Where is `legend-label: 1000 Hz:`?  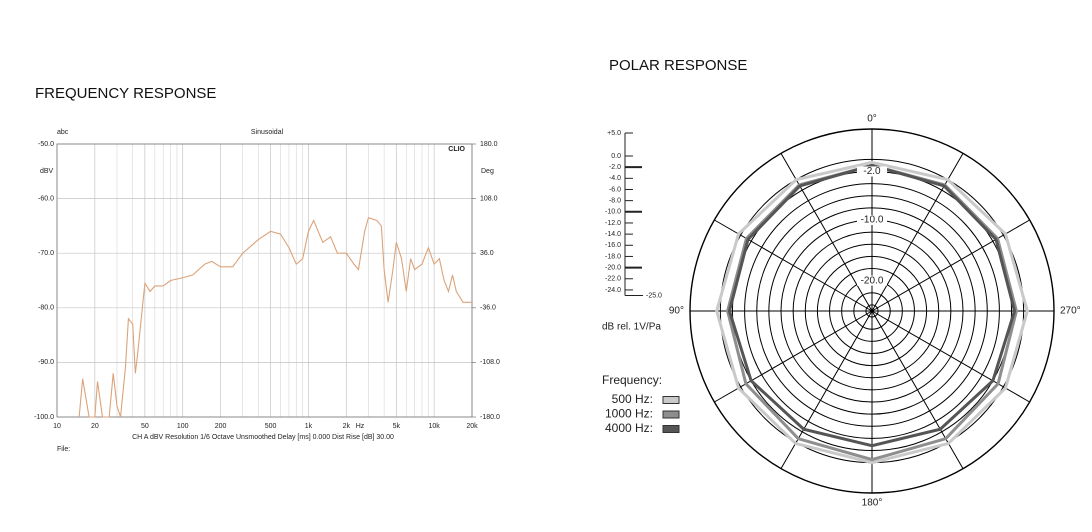 legend-label: 1000 Hz: is located at coordinates (629, 414).